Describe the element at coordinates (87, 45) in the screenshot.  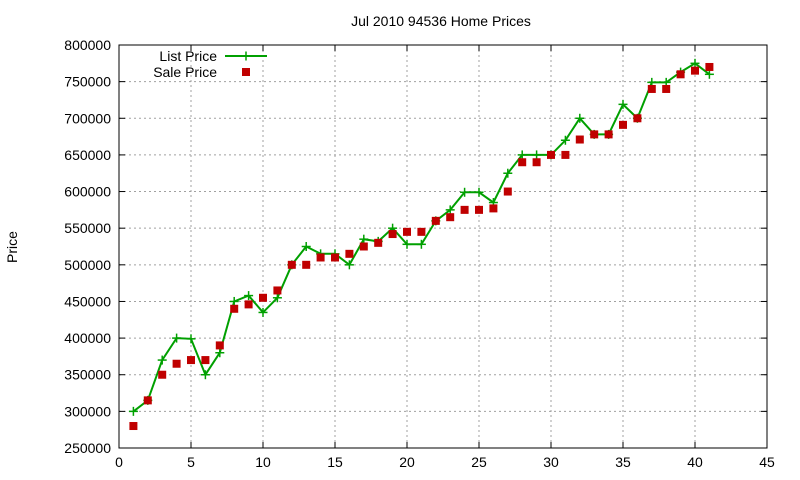
I see `y-tick-label: 800000` at that location.